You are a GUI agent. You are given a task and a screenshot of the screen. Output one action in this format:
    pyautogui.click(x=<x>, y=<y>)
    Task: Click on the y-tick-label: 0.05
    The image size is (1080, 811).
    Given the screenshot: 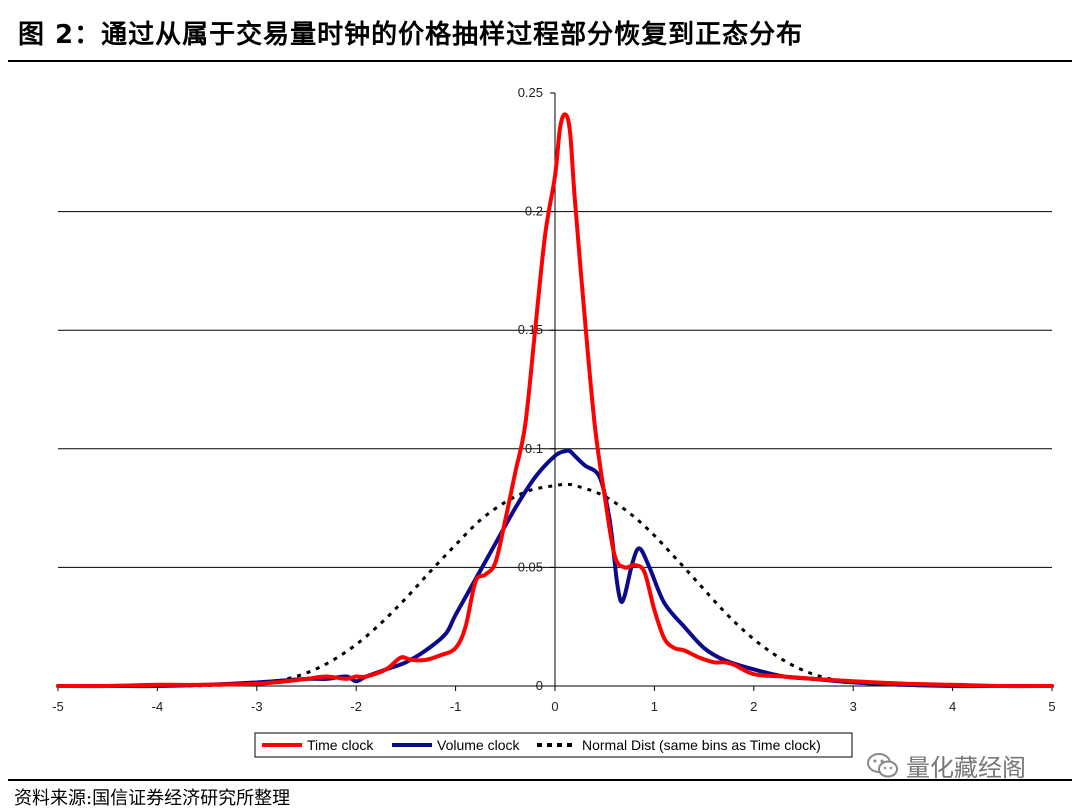 What is the action you would take?
    pyautogui.click(x=530, y=566)
    